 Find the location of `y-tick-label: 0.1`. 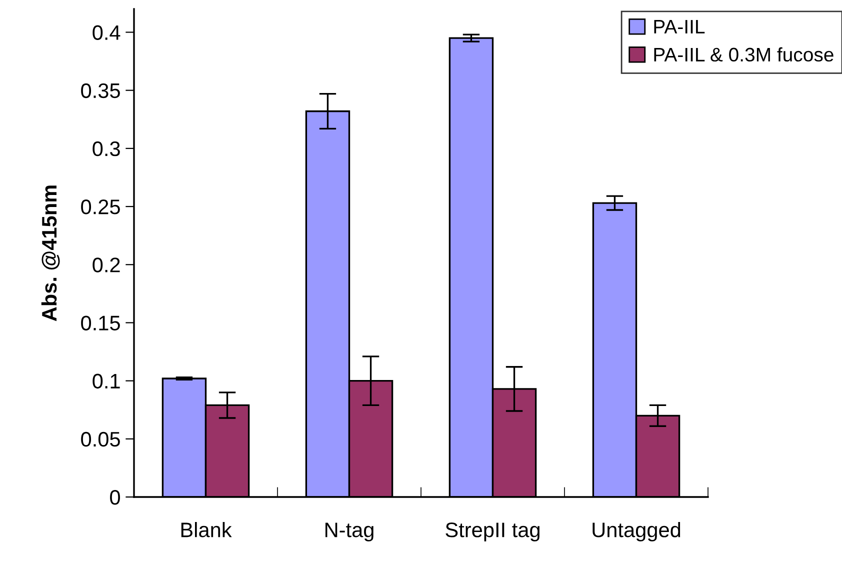

y-tick-label: 0.1 is located at coordinates (106, 381).